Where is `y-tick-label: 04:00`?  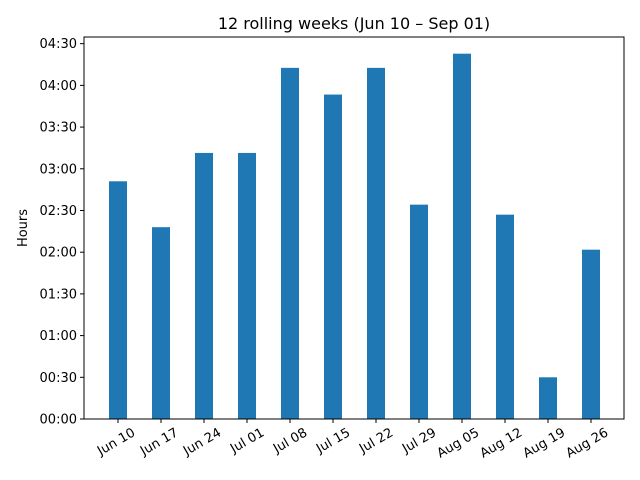 y-tick-label: 04:00 is located at coordinates (58, 86).